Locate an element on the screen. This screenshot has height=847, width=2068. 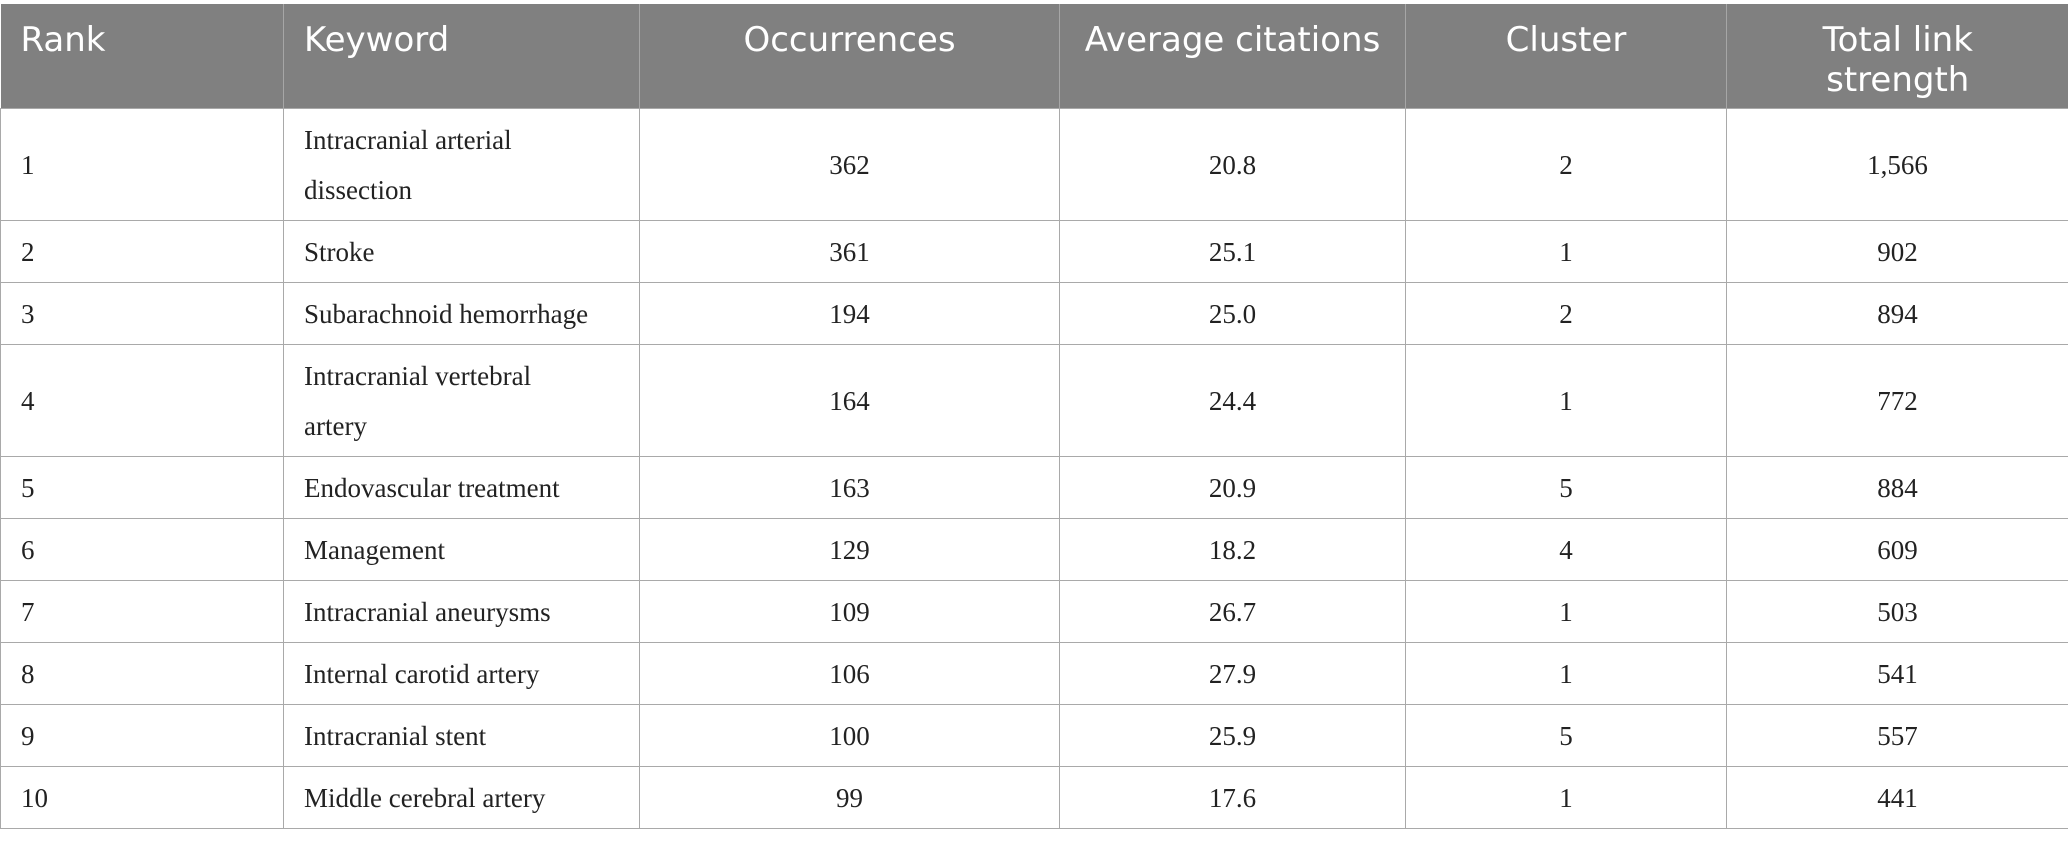
total-link-strength-cell: 441 is located at coordinates (1897, 797).